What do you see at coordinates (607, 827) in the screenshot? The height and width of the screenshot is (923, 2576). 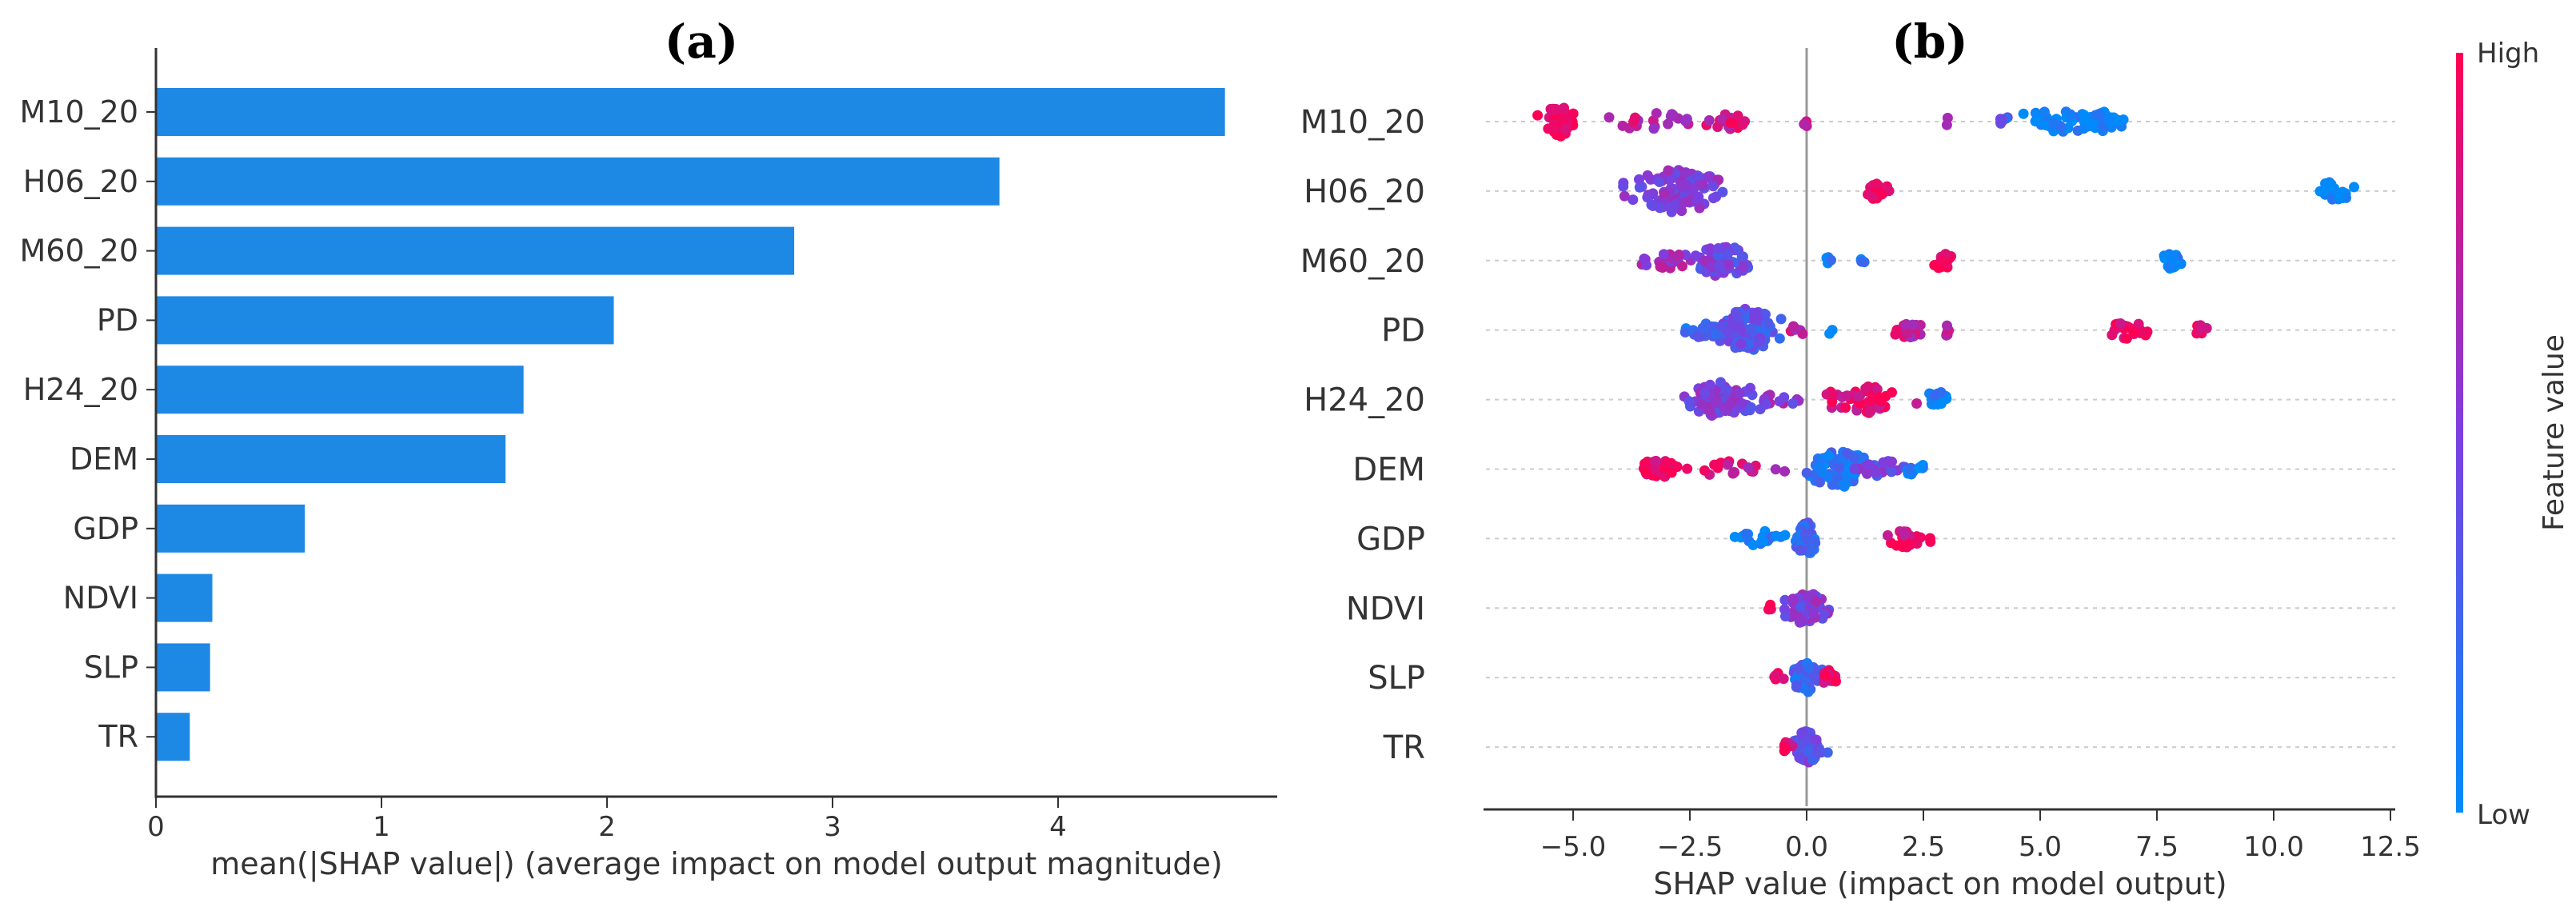 I see `a-x-tick-label: 2` at bounding box center [607, 827].